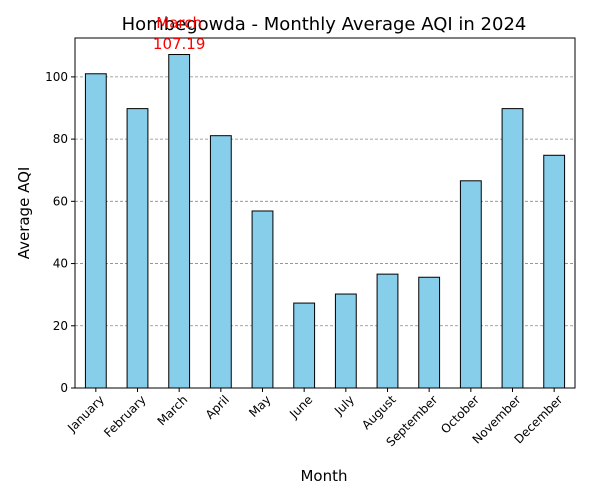 The height and width of the screenshot is (500, 600). I want to click on bar-july, so click(345, 341).